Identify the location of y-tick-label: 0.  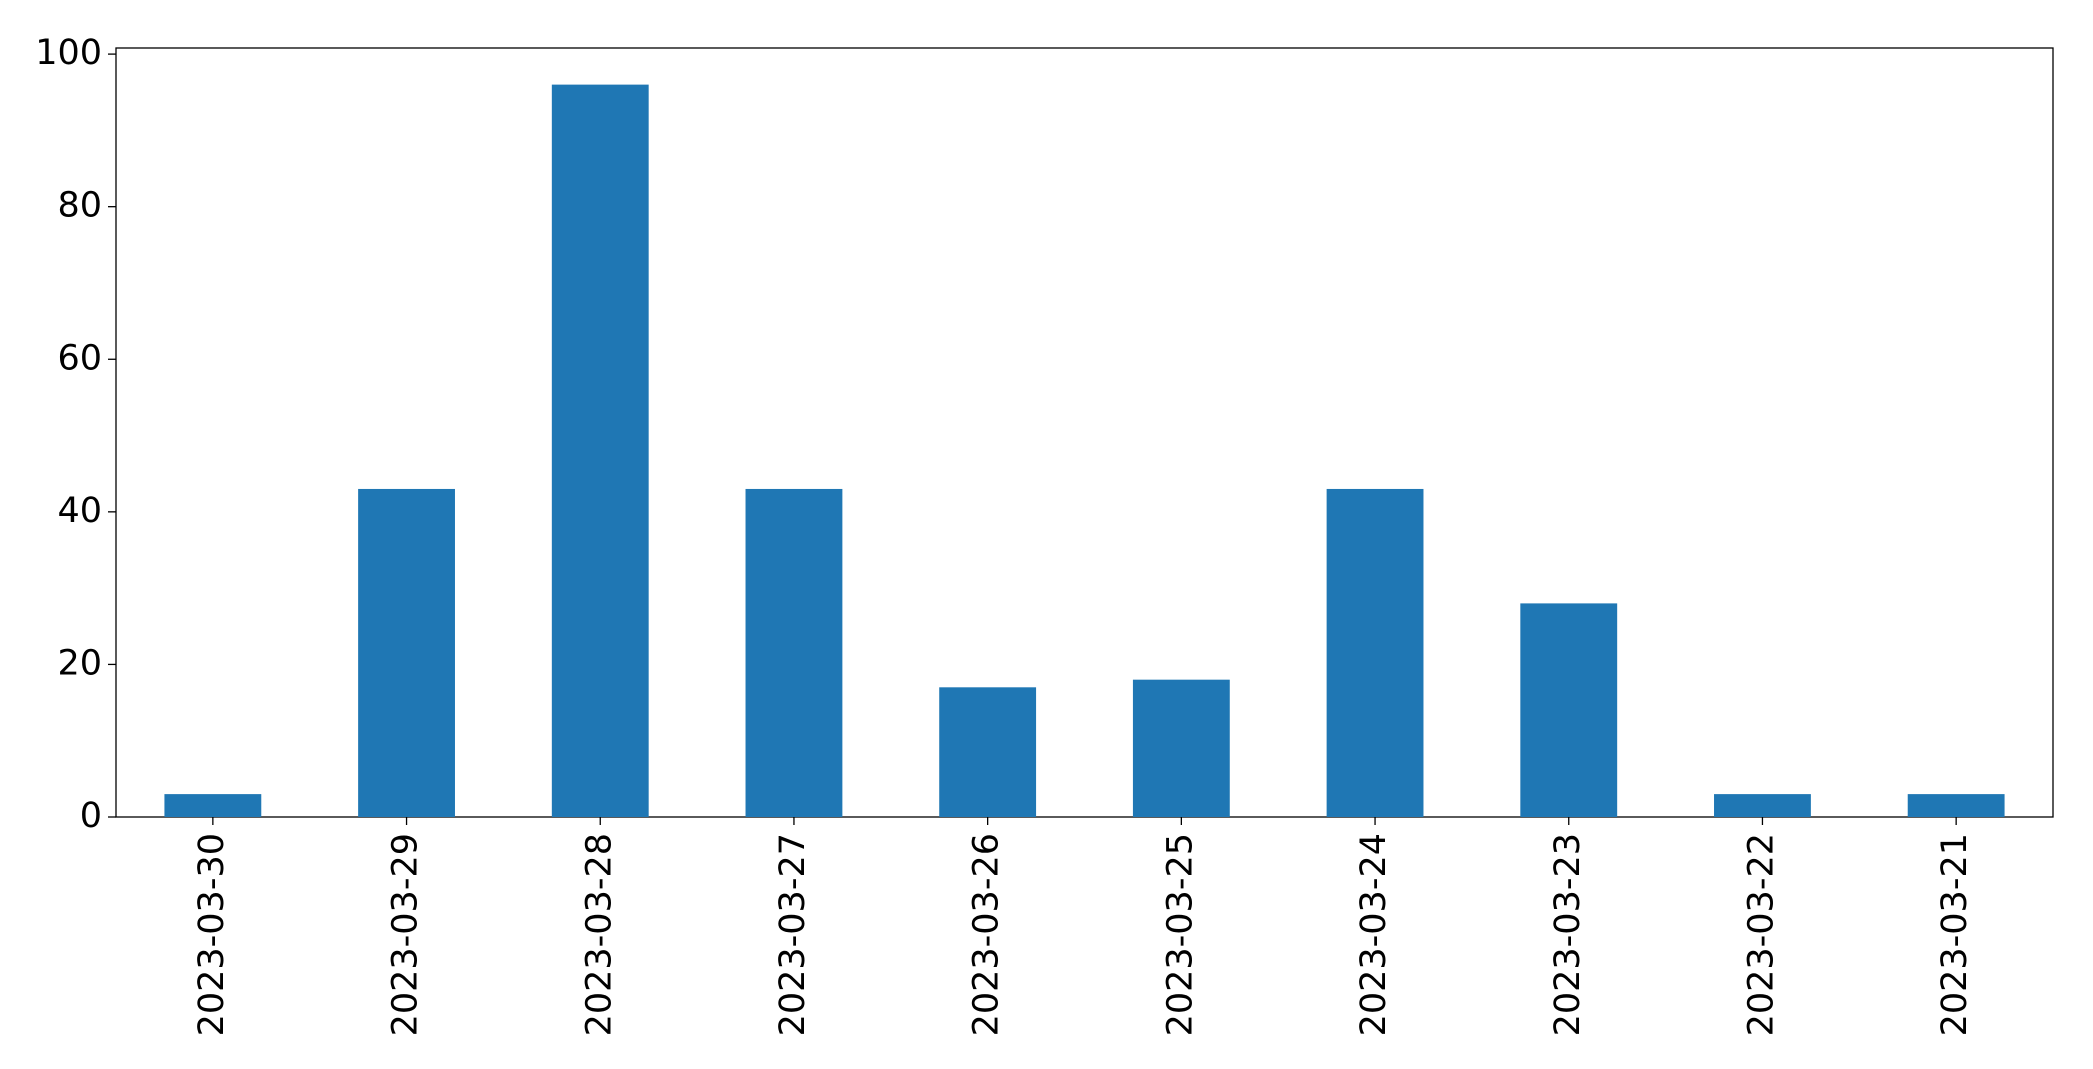
(91, 816).